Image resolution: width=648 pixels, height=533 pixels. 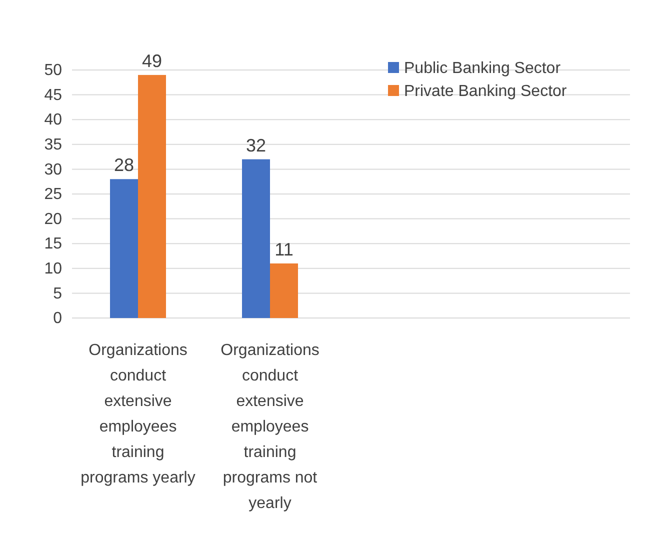 I want to click on data-label: 11, so click(x=284, y=249).